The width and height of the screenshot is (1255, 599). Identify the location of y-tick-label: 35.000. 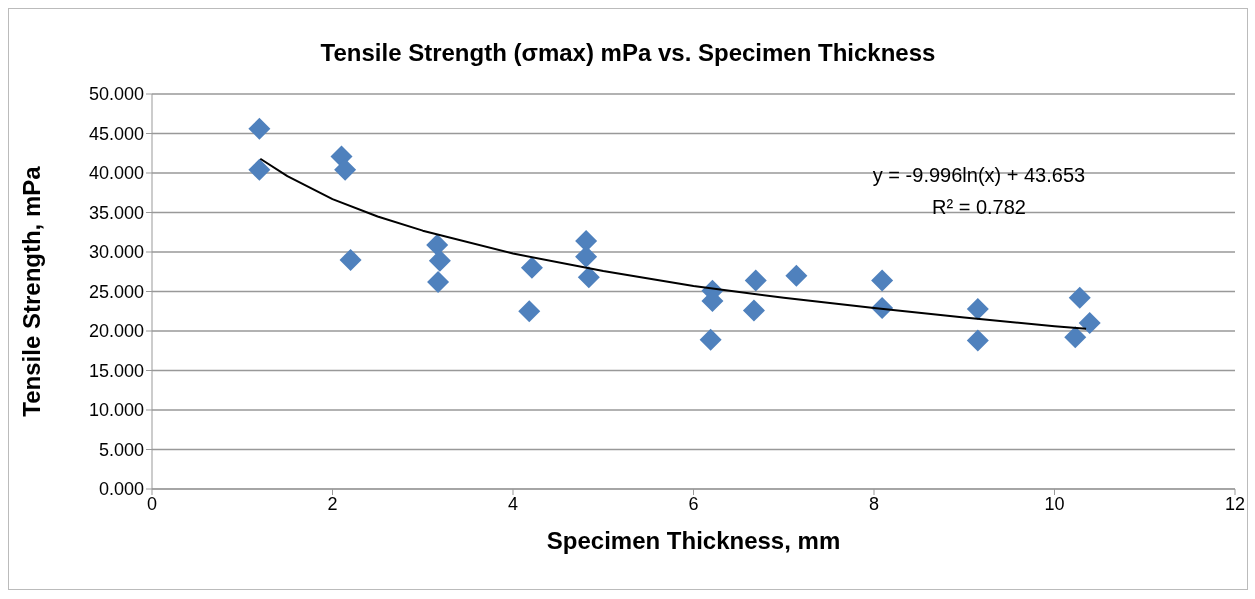
(116, 212).